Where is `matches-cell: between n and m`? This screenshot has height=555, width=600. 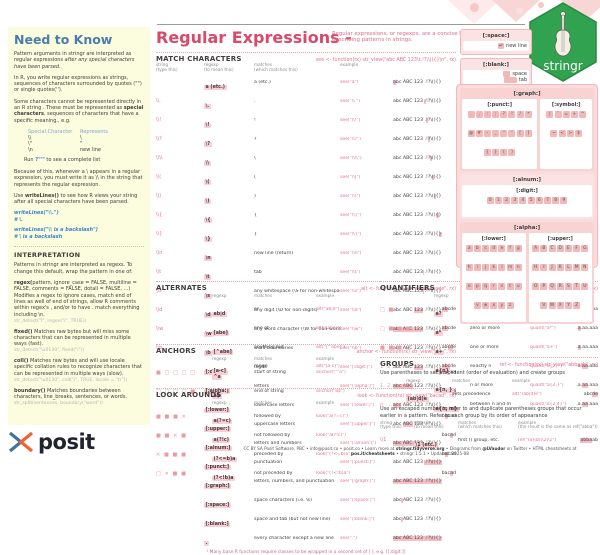 matches-cell: between n and m is located at coordinates (491, 404).